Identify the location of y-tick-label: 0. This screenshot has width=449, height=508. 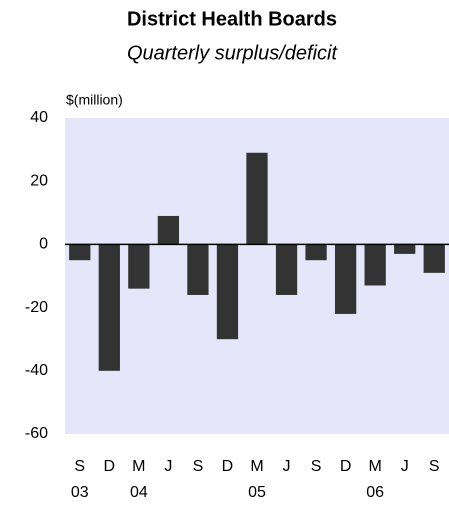
(43, 244).